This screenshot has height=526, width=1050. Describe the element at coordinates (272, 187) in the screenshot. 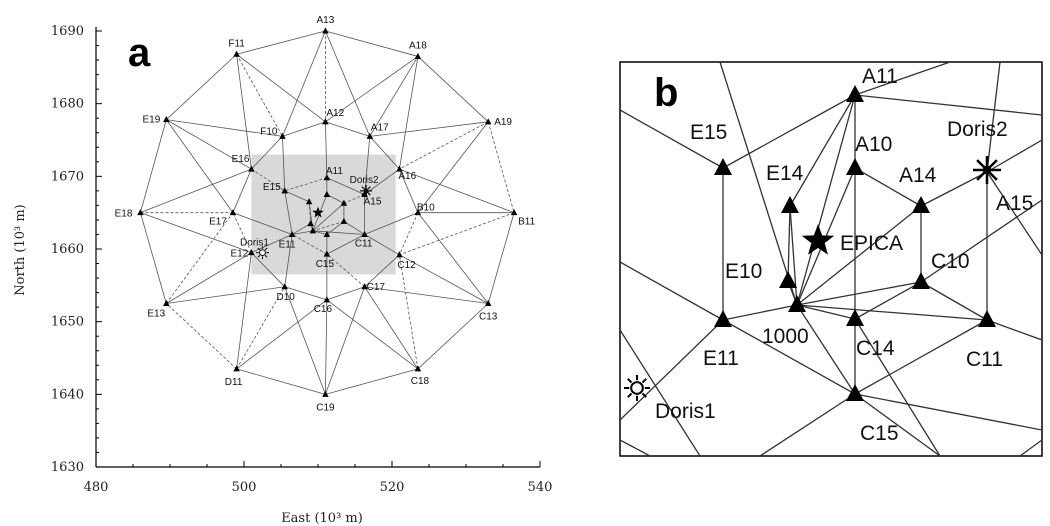

I see `station-label: E15` at that location.